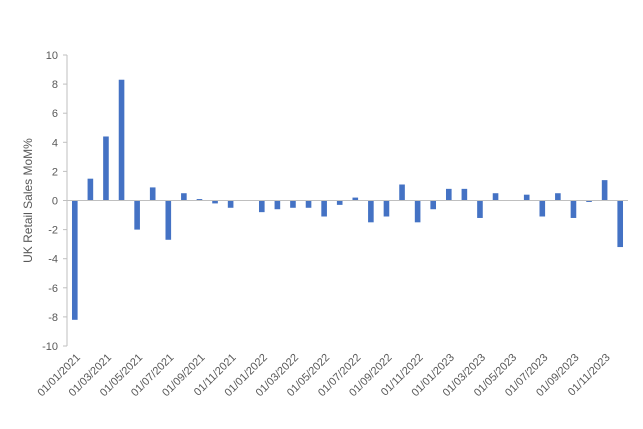 This screenshot has width=643, height=429. What do you see at coordinates (53, 231) in the screenshot?
I see `y-tick-label: -2` at bounding box center [53, 231].